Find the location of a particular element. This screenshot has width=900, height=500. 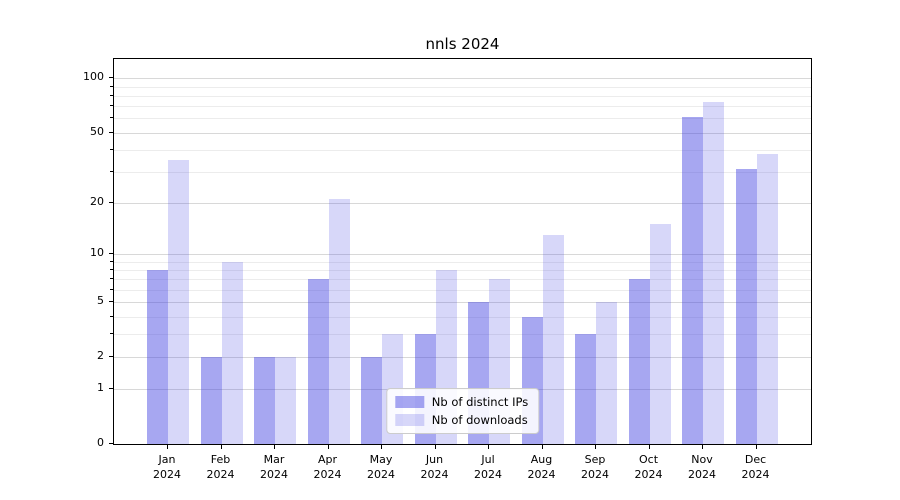

bar-nov-2024-nb-of-distinct-ips is located at coordinates (692, 280).